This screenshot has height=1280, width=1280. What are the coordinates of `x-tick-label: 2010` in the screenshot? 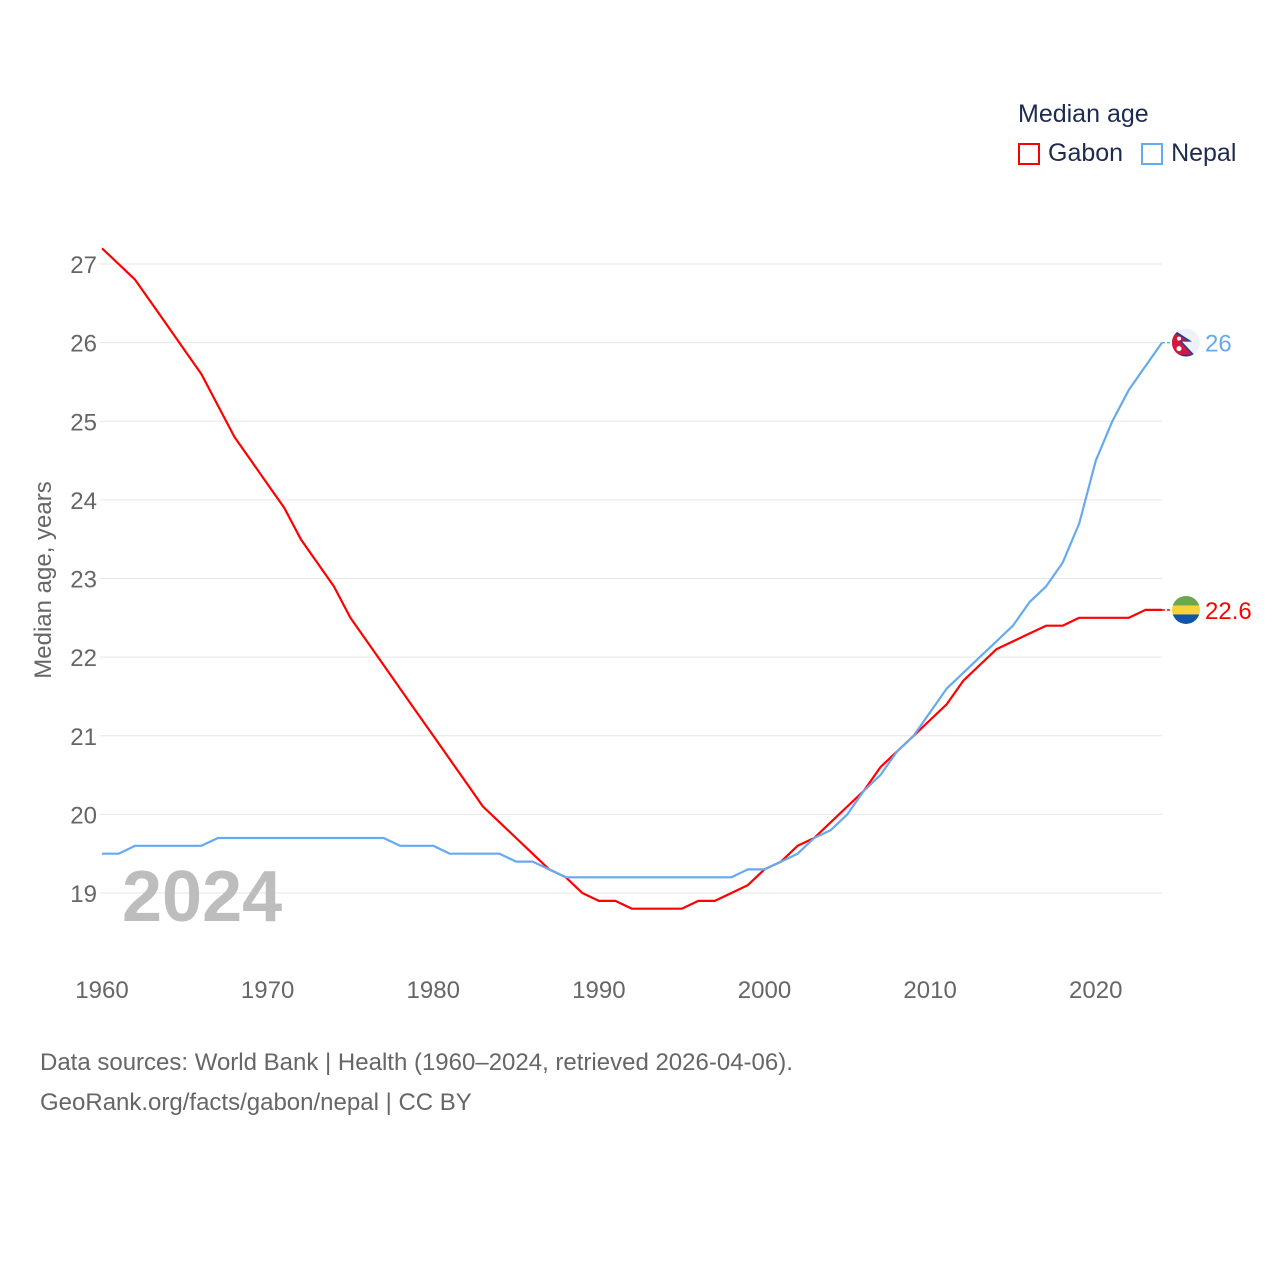 It's located at (929, 990).